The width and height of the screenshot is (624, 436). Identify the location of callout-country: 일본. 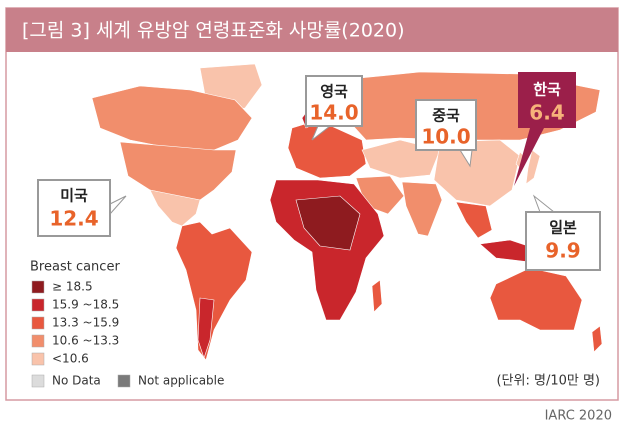
(563, 228).